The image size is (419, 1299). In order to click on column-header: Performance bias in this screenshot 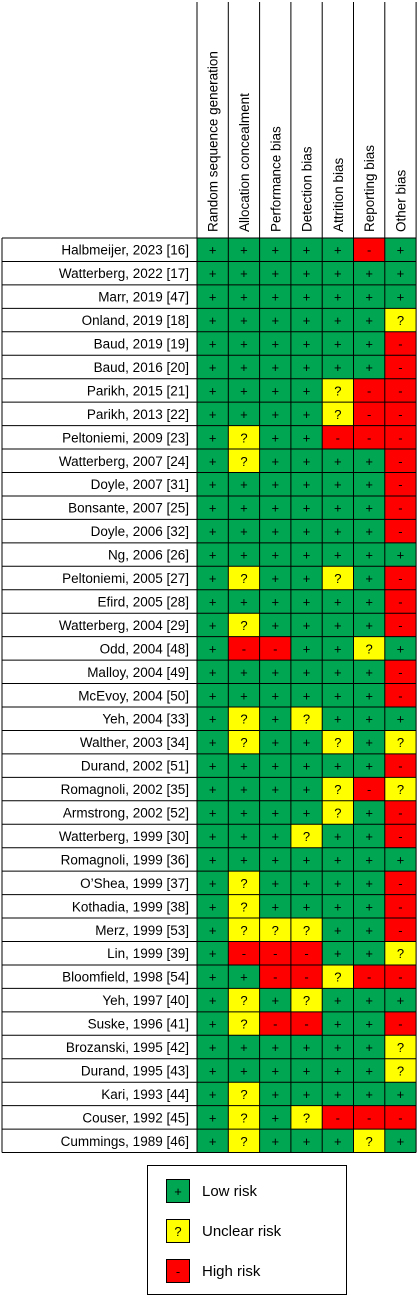, I will do `click(275, 179)`.